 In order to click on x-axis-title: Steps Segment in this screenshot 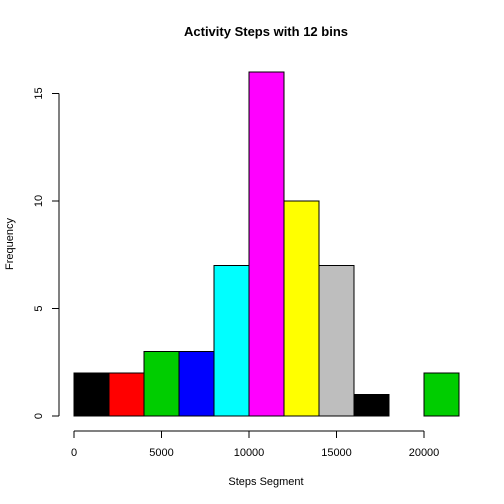, I will do `click(265, 482)`.